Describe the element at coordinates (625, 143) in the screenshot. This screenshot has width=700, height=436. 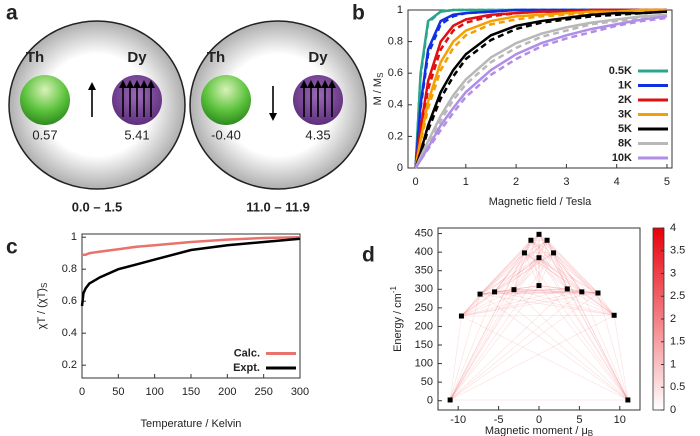
I see `legend-label: 8K` at that location.